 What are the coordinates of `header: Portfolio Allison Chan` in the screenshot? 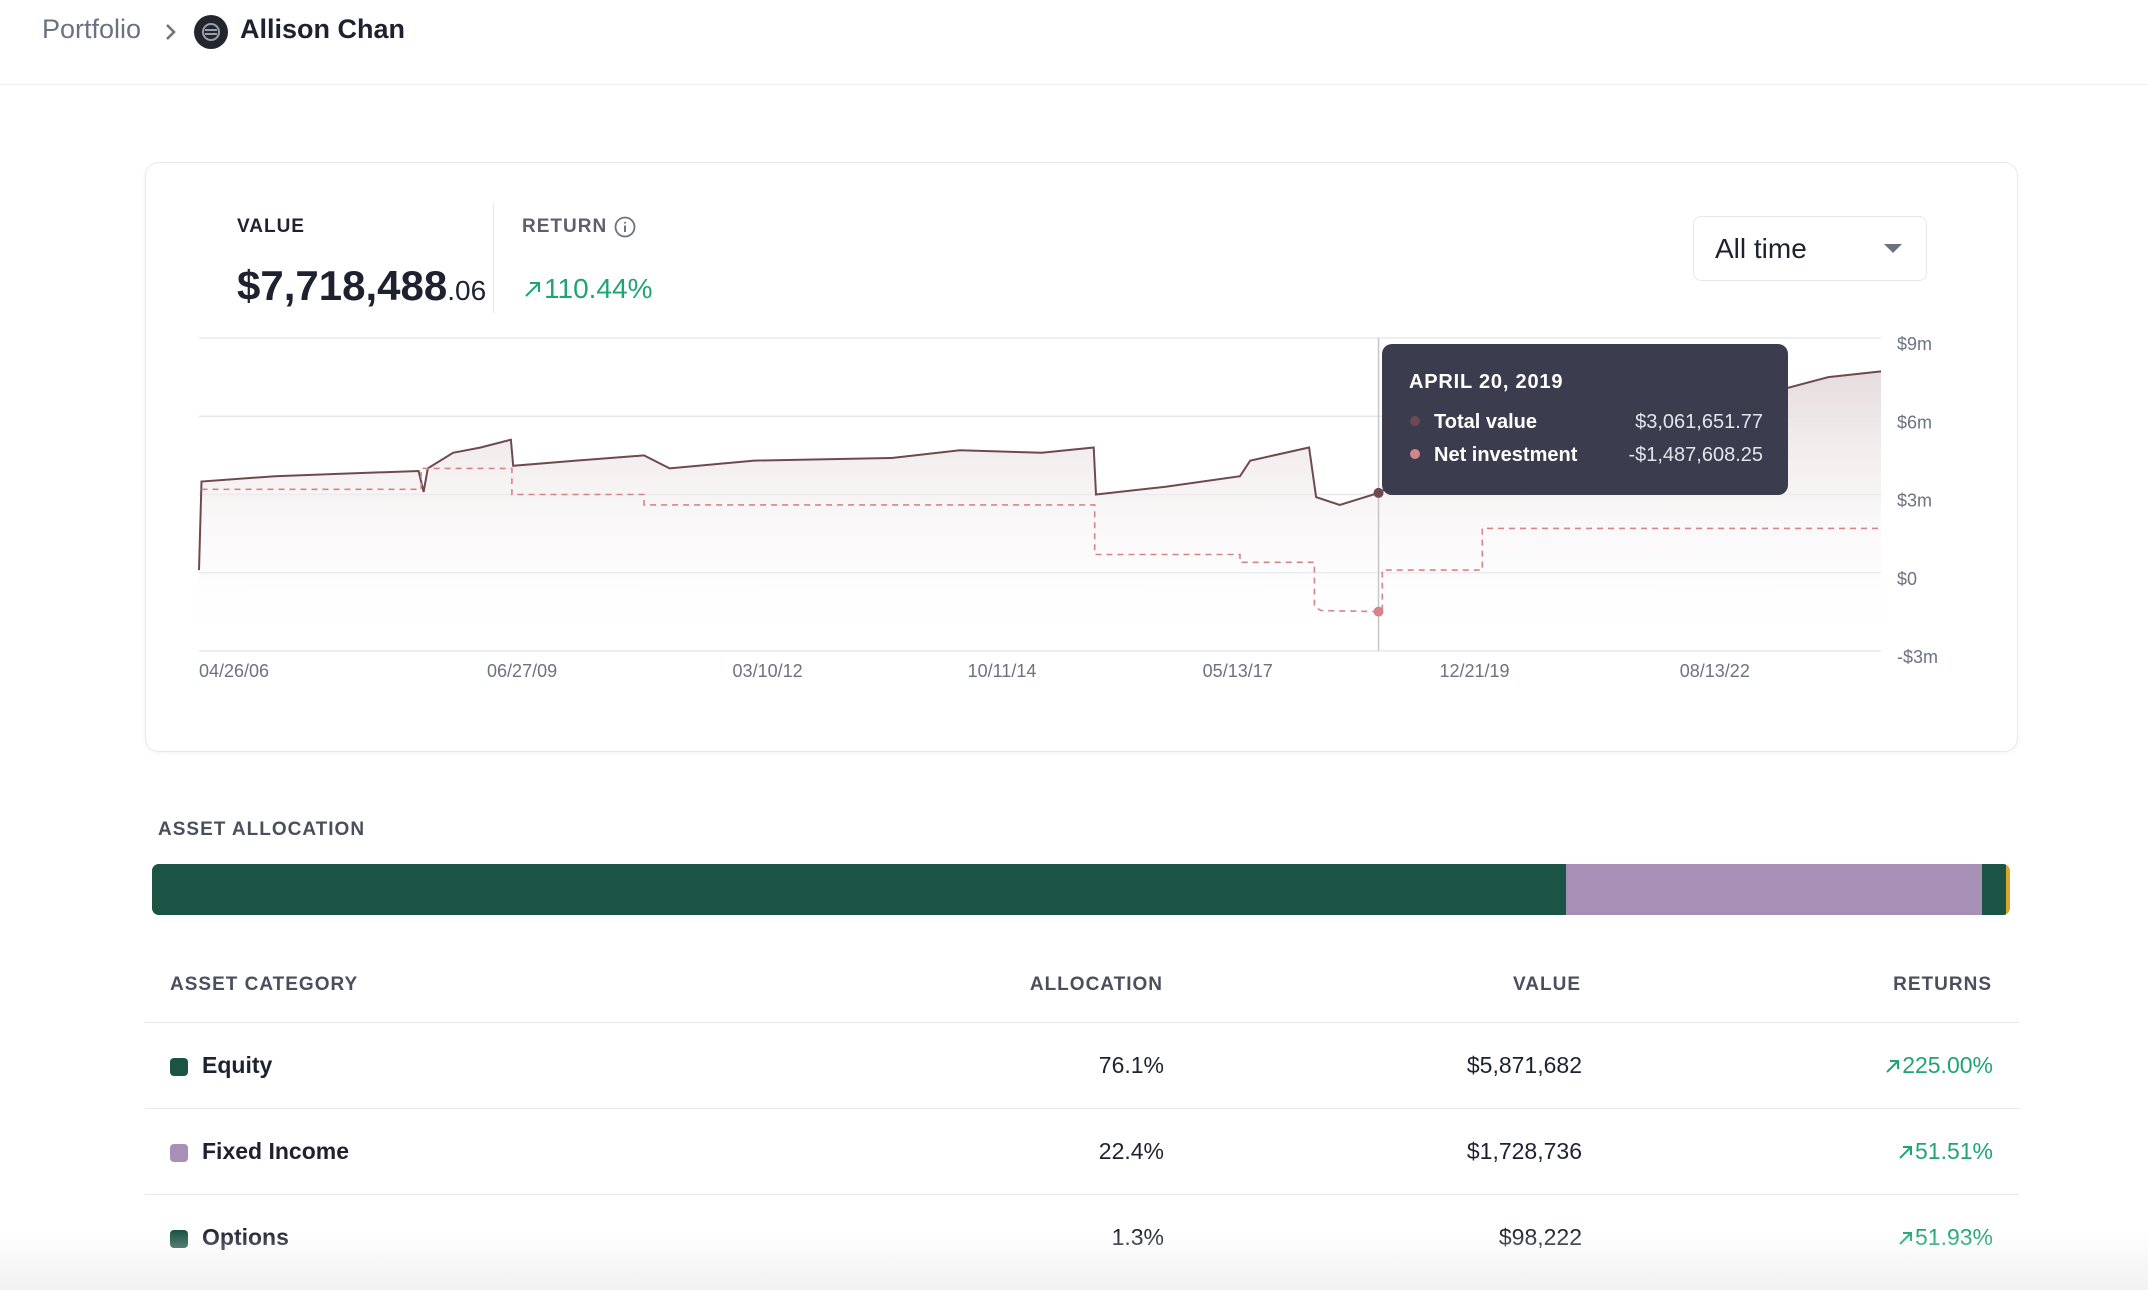 It's located at (1074, 42).